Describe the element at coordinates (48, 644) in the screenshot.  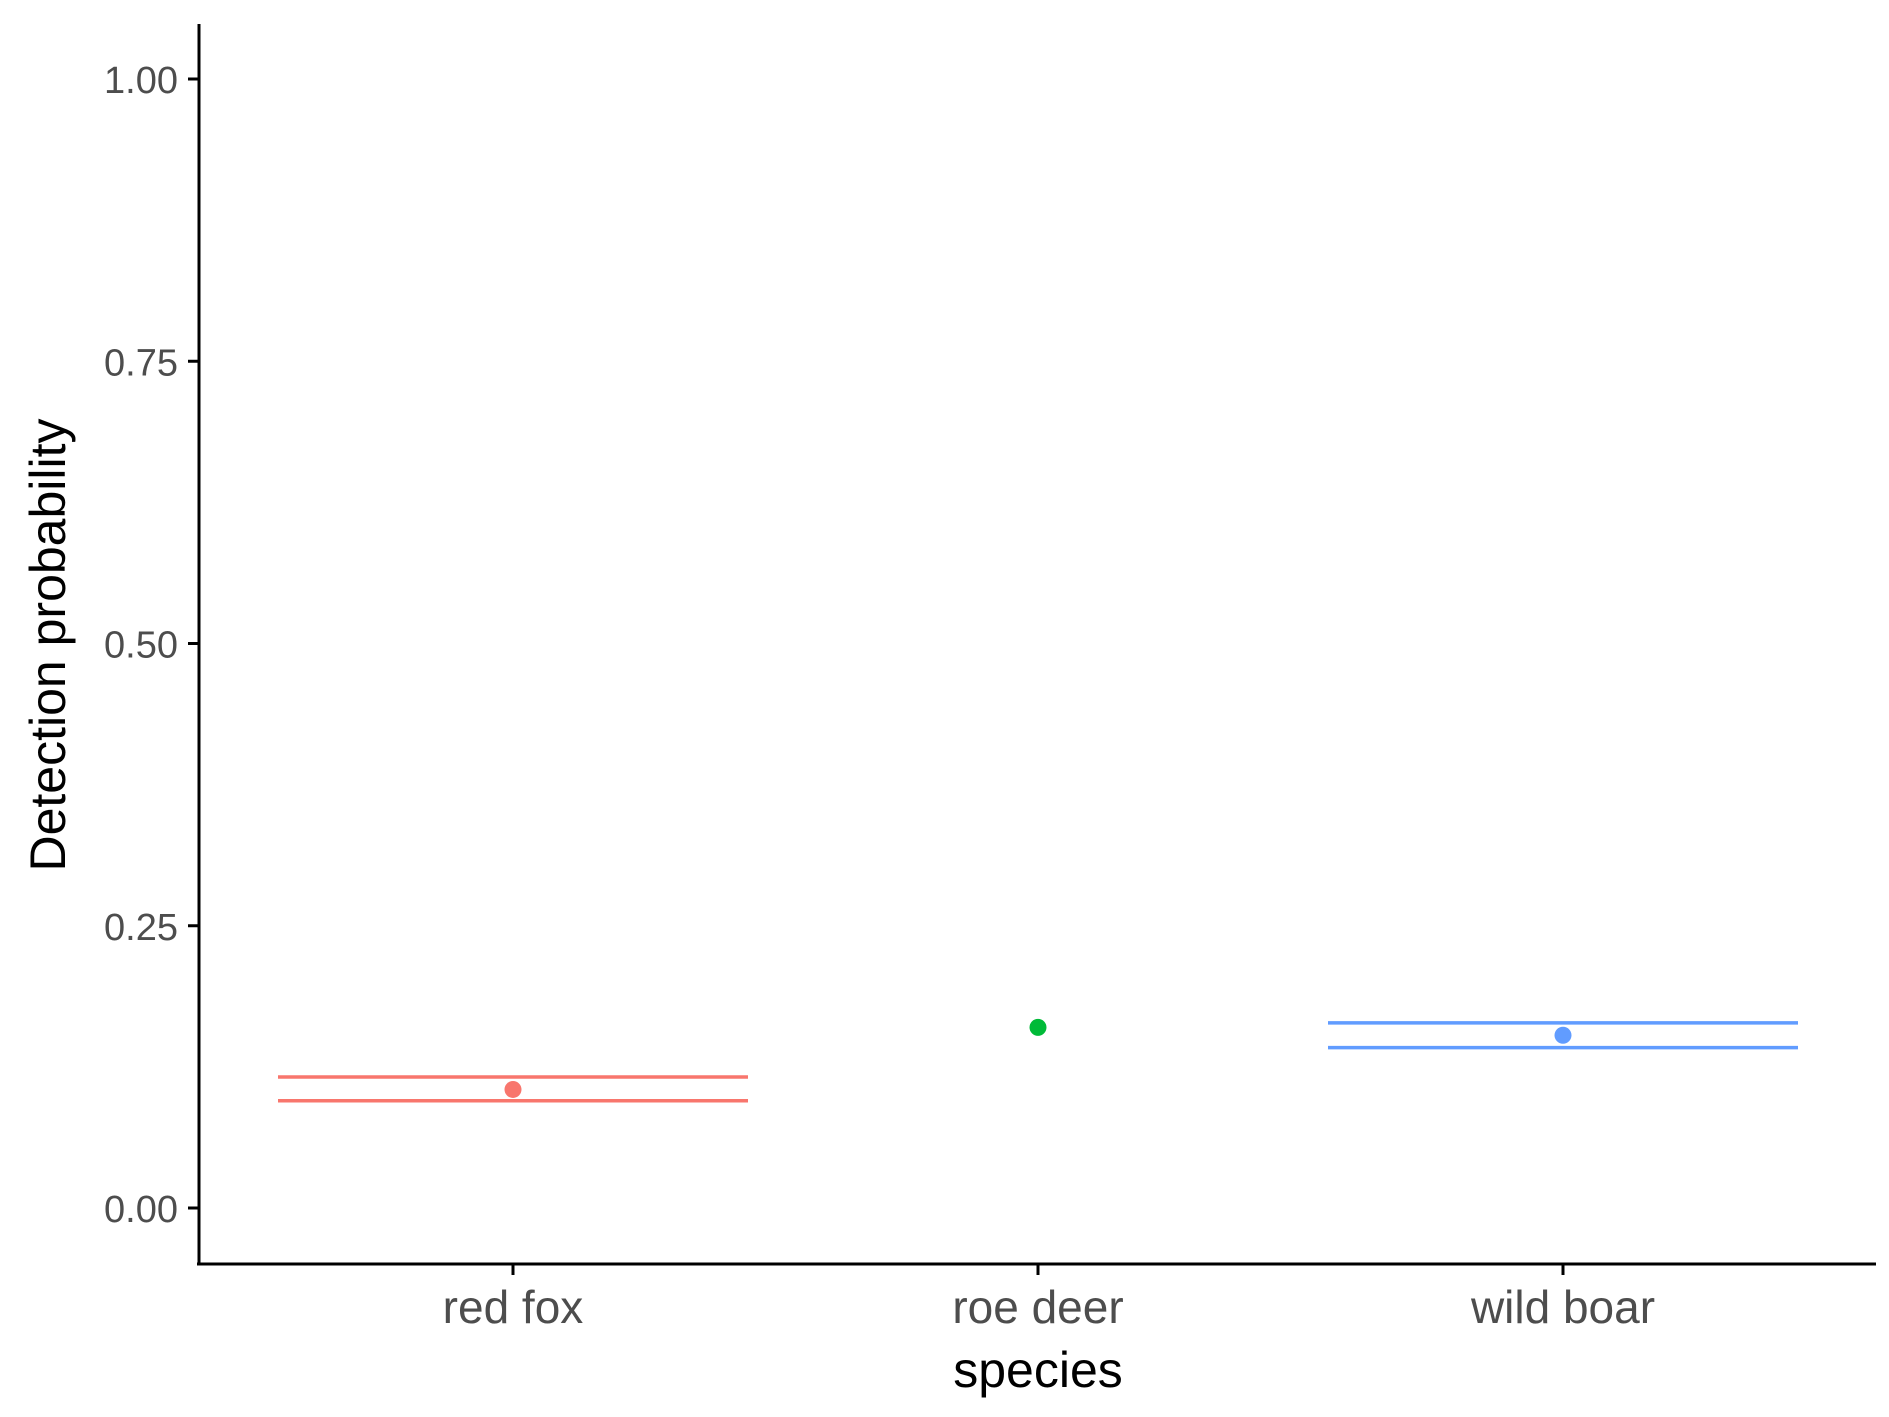
I see `y-axis-title: Detection probability` at that location.